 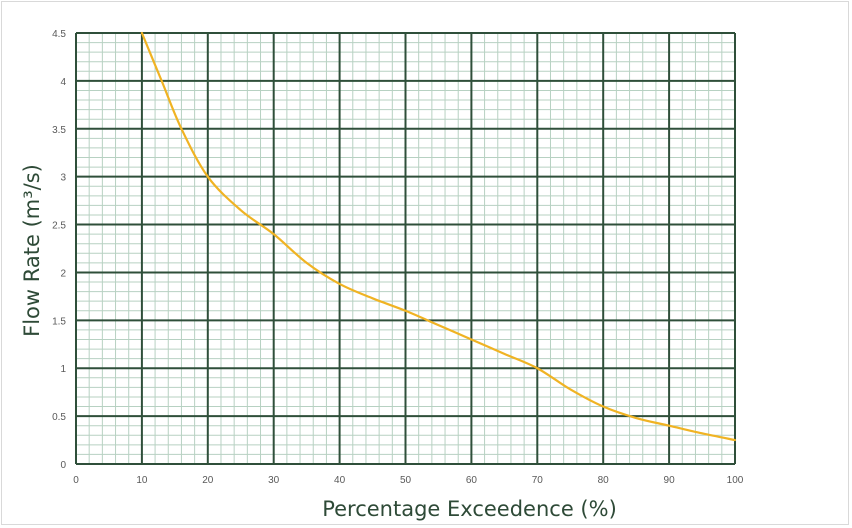 What do you see at coordinates (735, 480) in the screenshot?
I see `x-tick-label: 100` at bounding box center [735, 480].